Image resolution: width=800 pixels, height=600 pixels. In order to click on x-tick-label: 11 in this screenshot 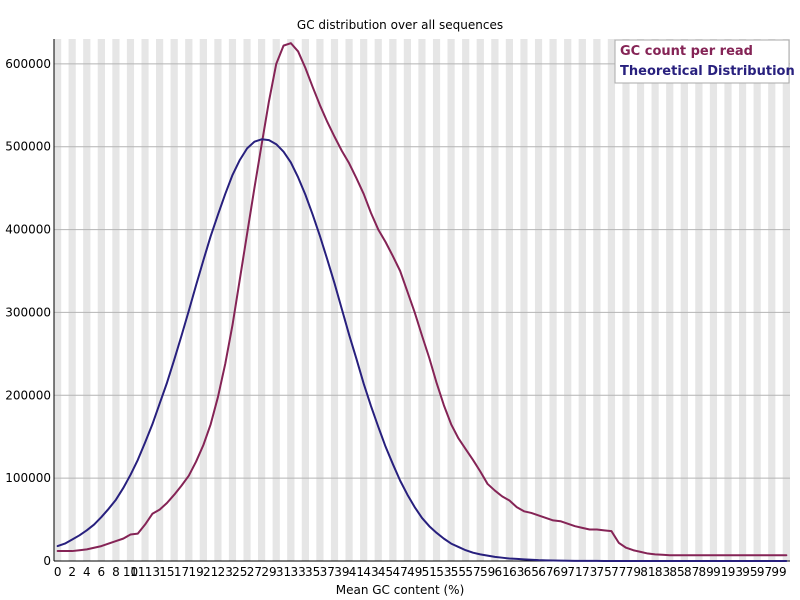, I will do `click(137, 572)`.